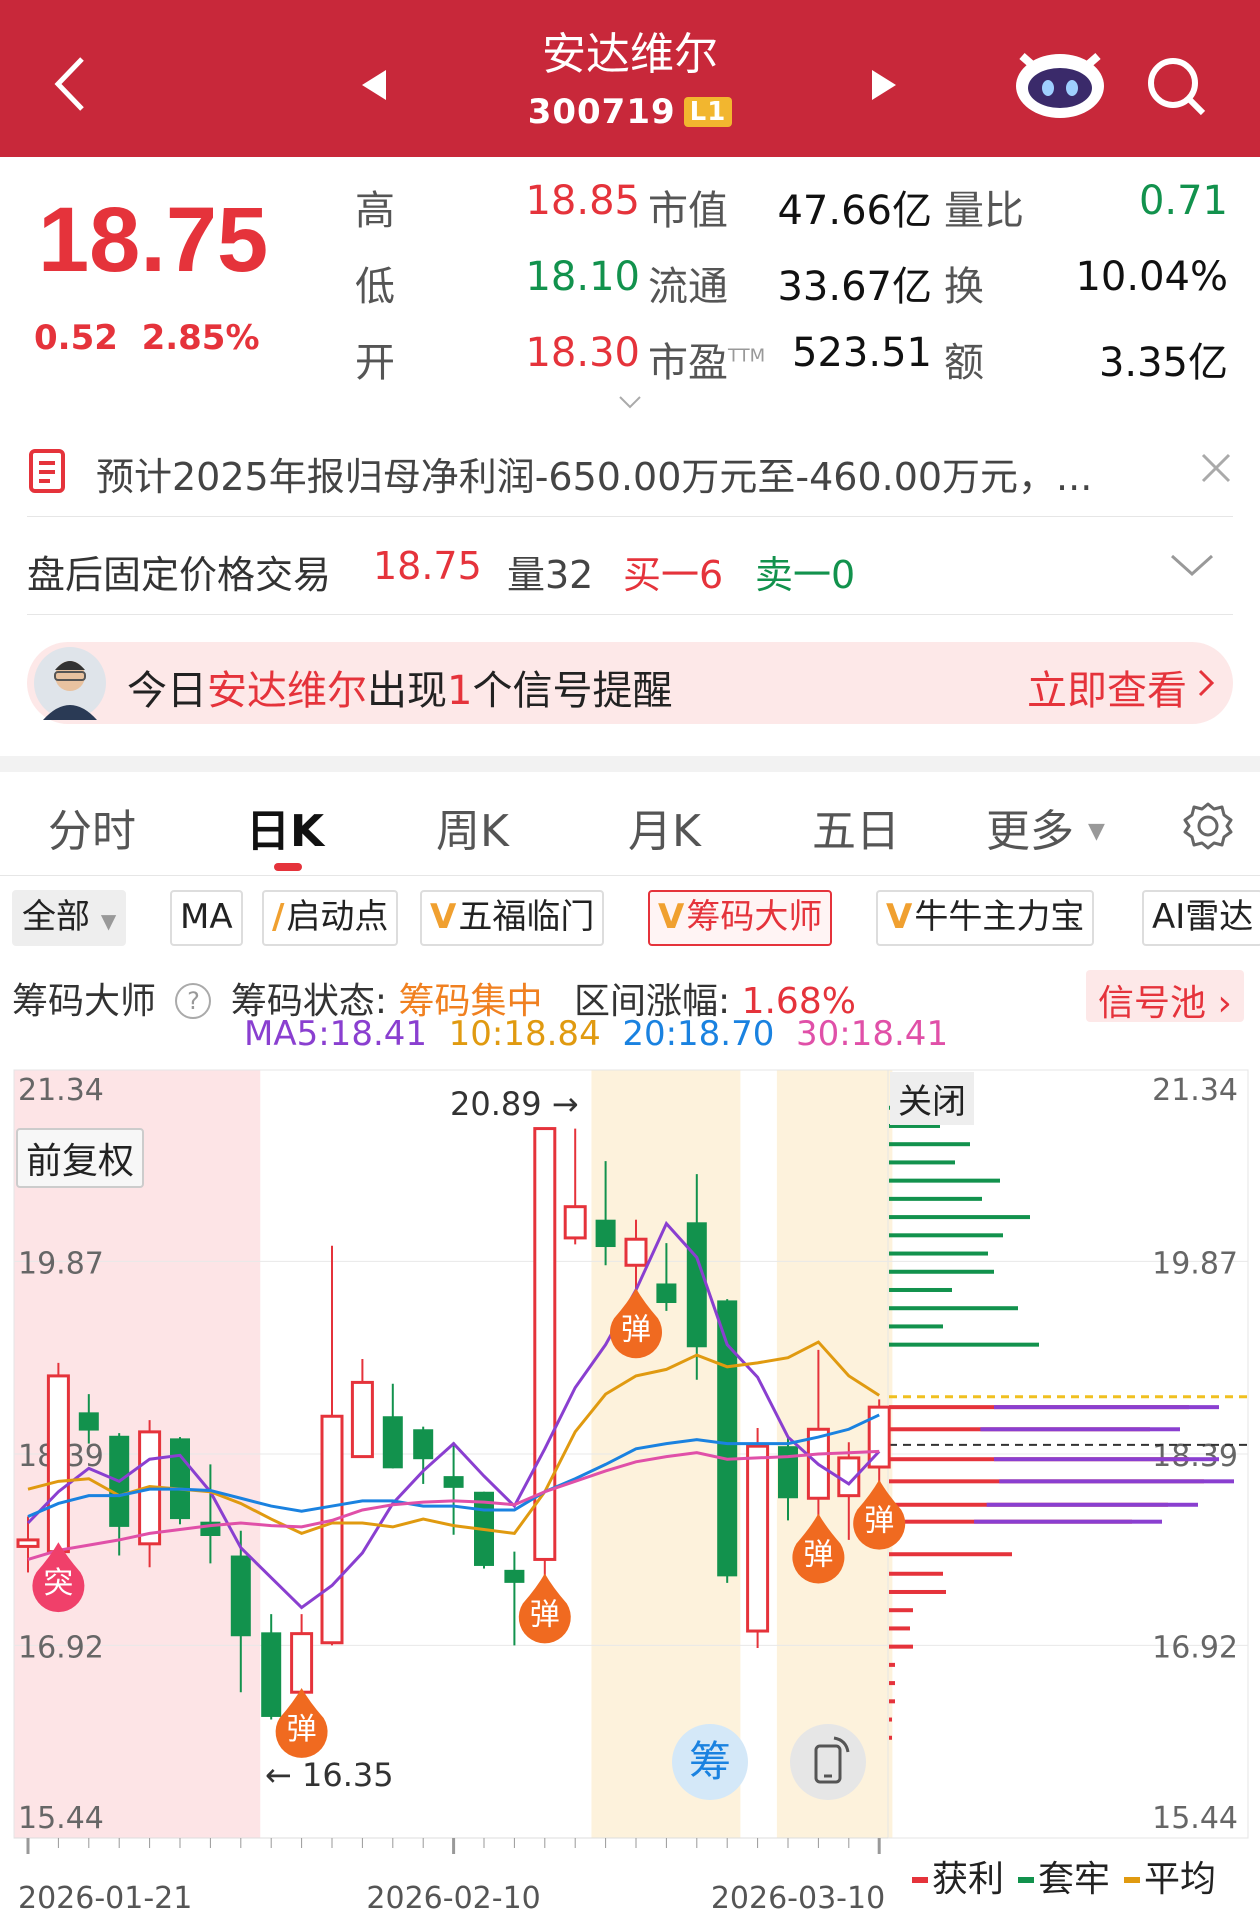 The width and height of the screenshot is (1260, 1922). I want to click on indicator-2: /启动点, so click(330, 918).